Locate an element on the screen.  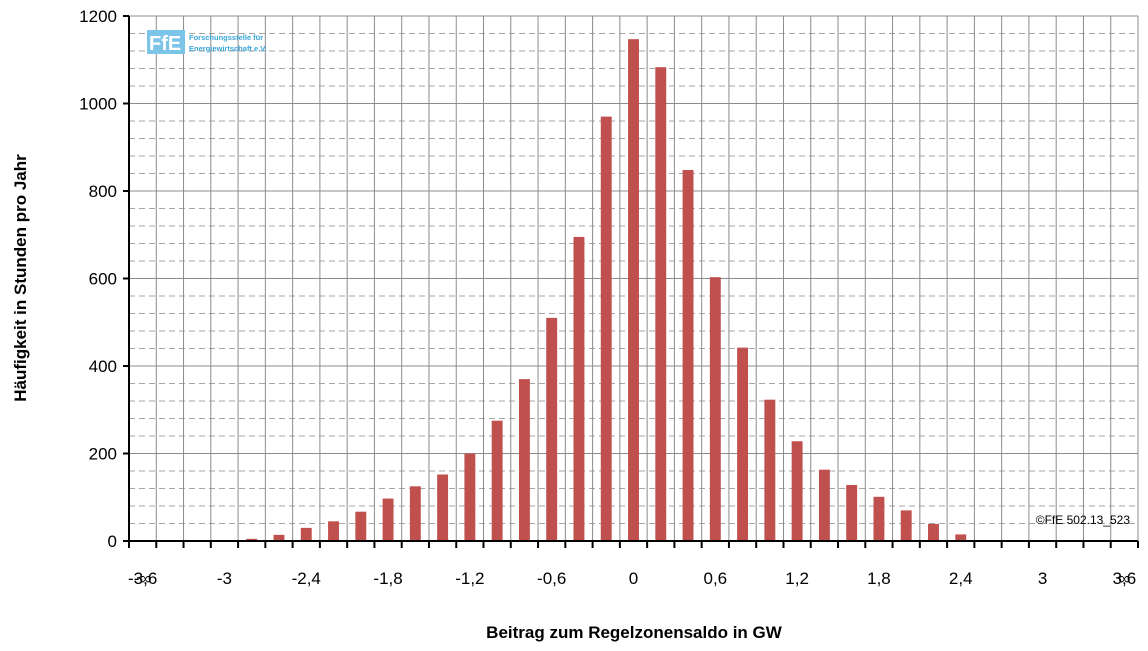
x-tick-label: -1,2 is located at coordinates (469, 578).